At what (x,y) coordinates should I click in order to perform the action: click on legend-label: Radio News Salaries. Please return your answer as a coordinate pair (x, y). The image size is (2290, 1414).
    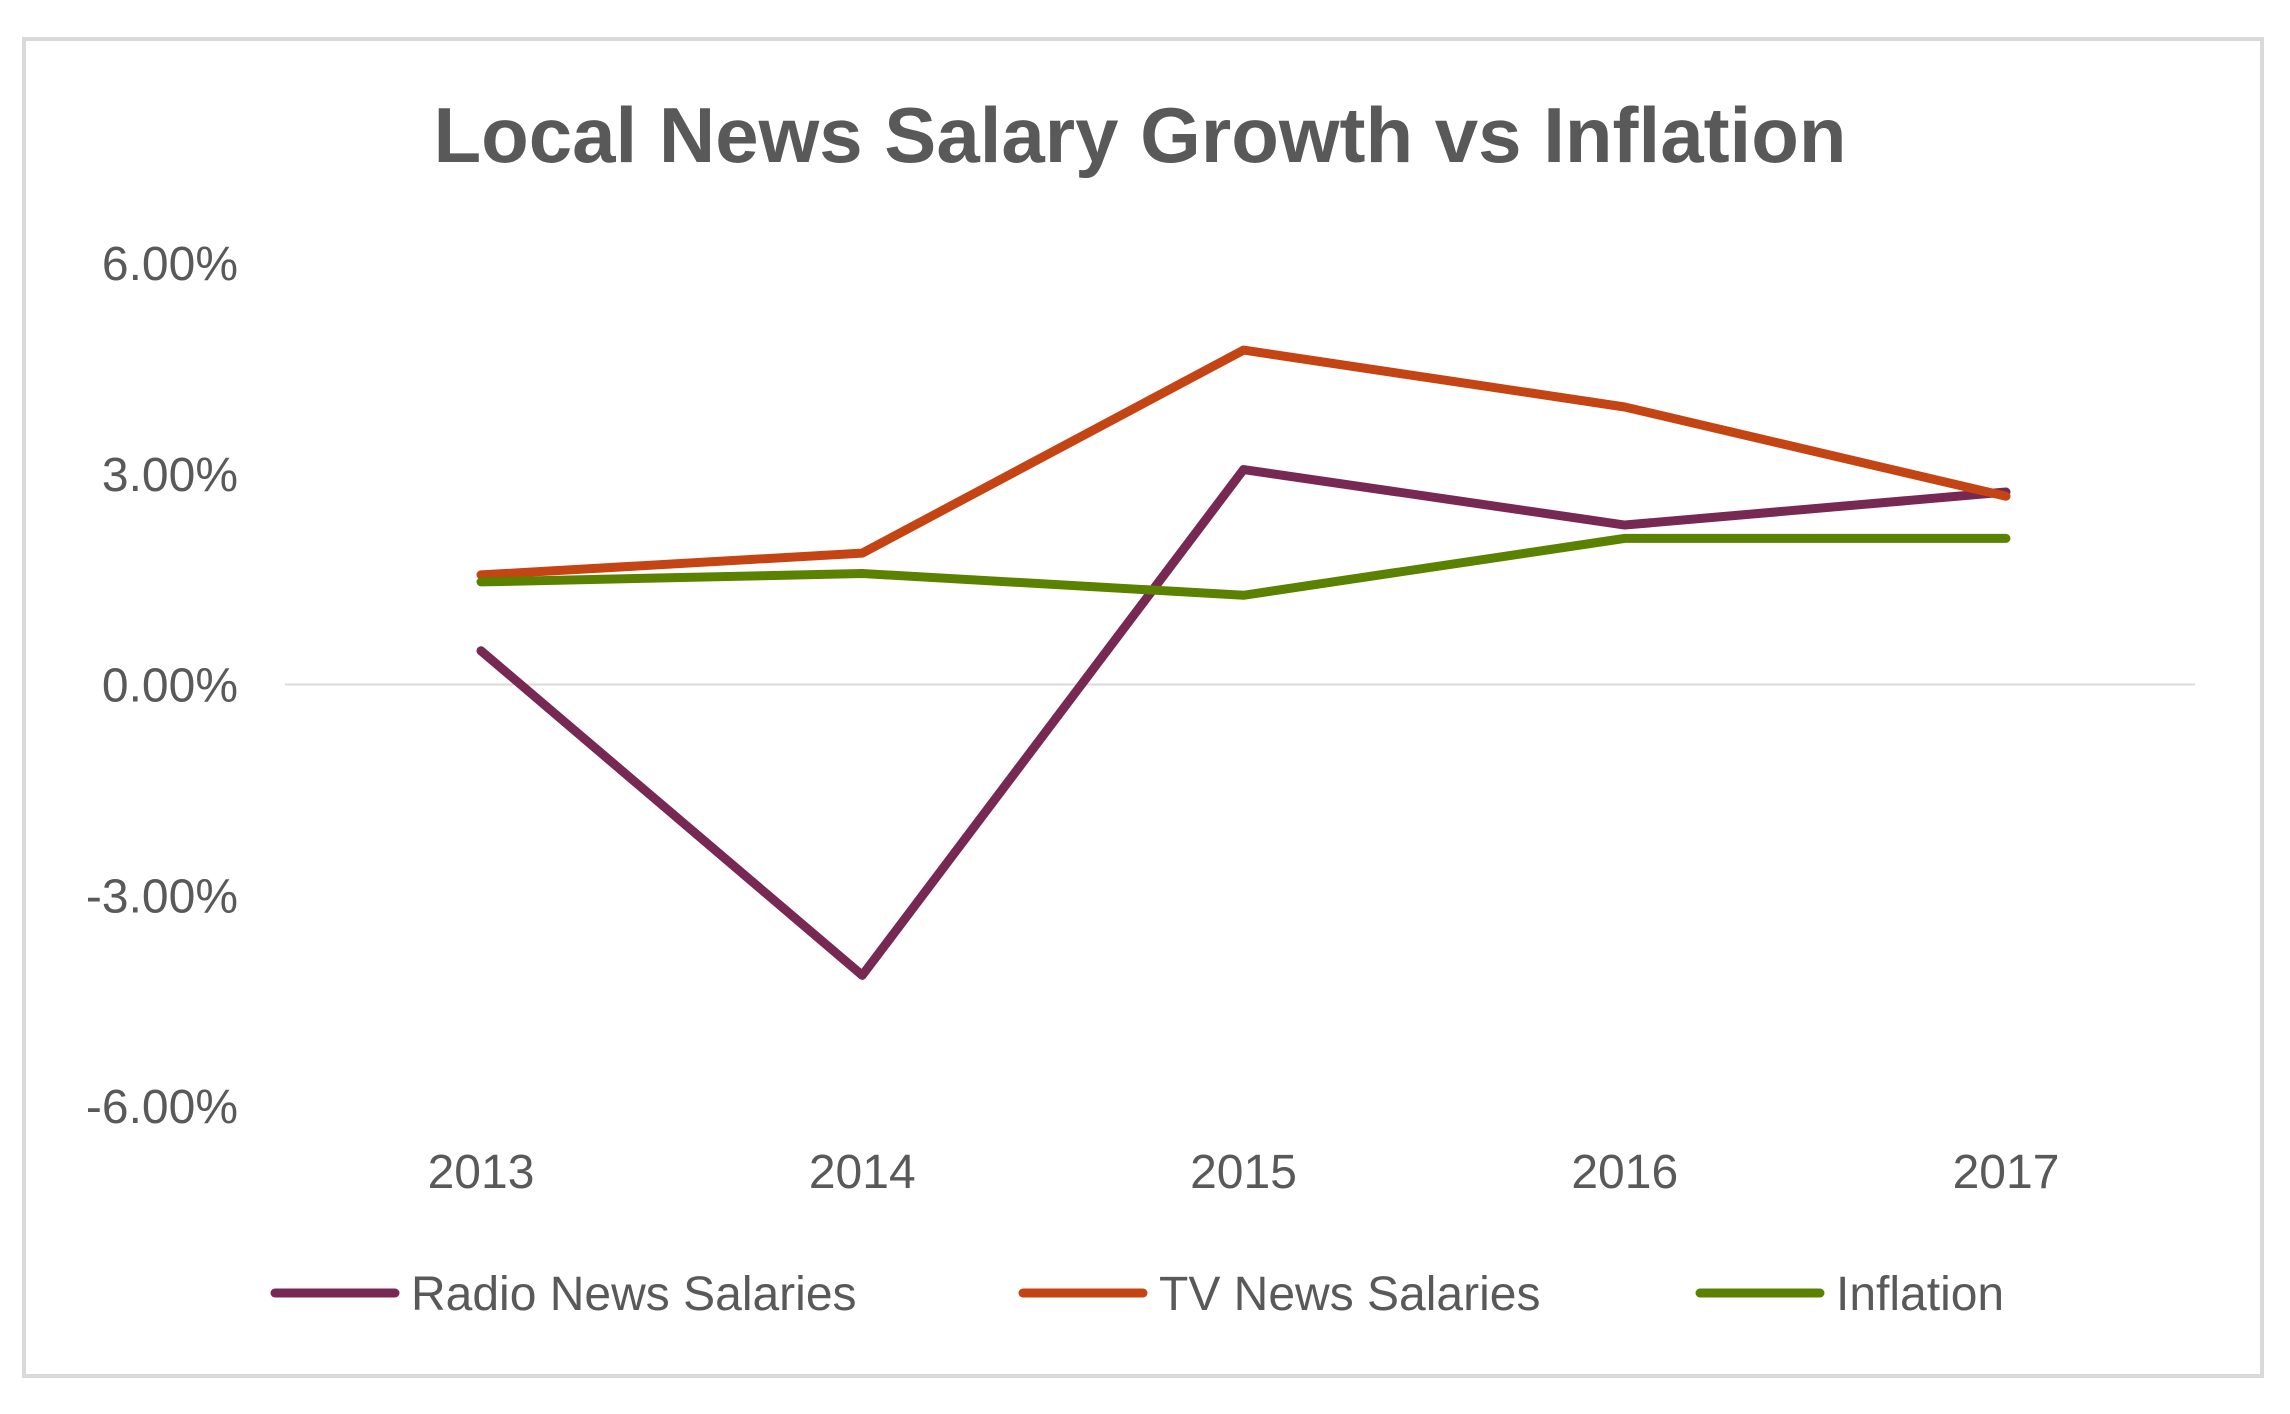
    Looking at the image, I should click on (634, 1294).